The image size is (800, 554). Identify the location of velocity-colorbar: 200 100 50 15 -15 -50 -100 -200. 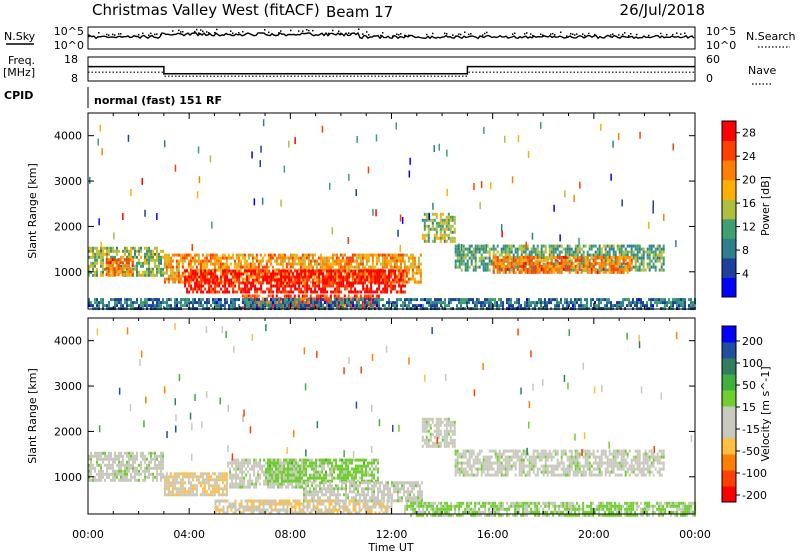
(744, 414).